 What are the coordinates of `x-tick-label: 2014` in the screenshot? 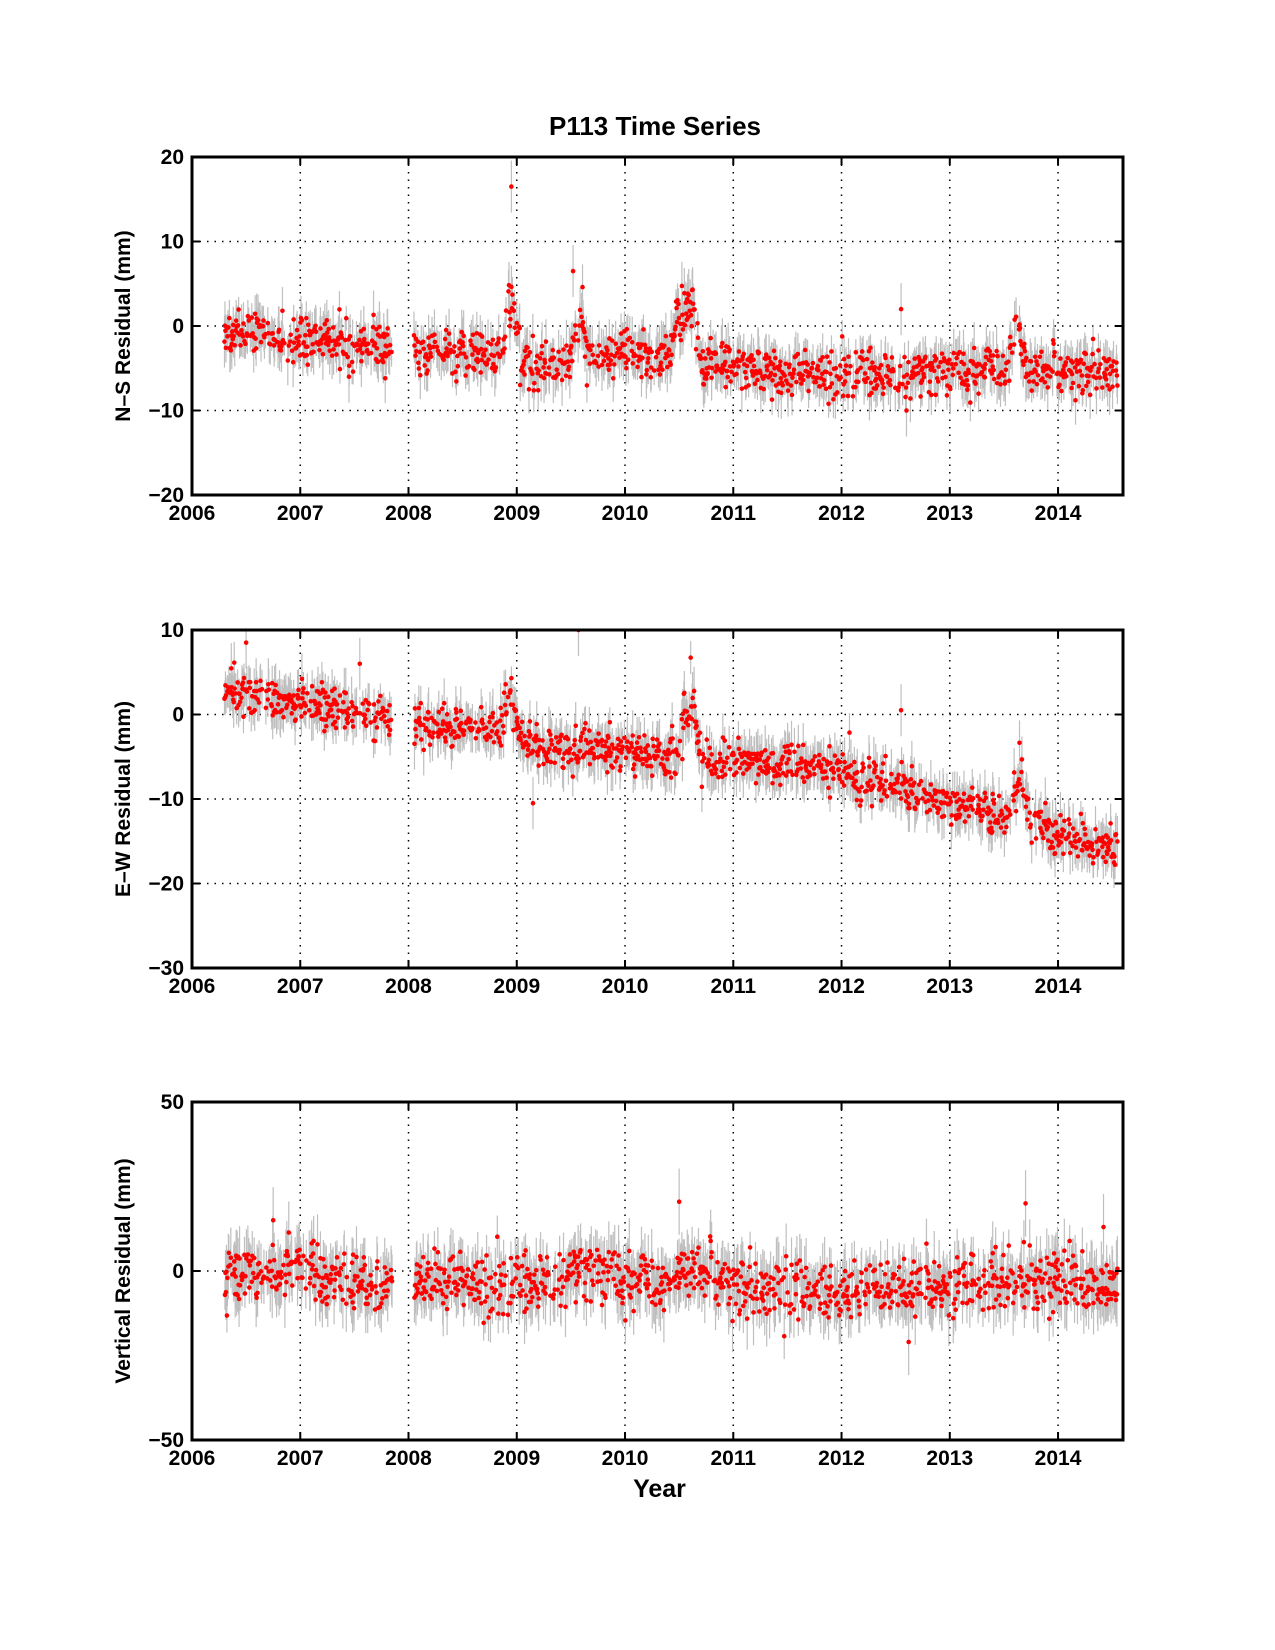 It's located at (1058, 986).